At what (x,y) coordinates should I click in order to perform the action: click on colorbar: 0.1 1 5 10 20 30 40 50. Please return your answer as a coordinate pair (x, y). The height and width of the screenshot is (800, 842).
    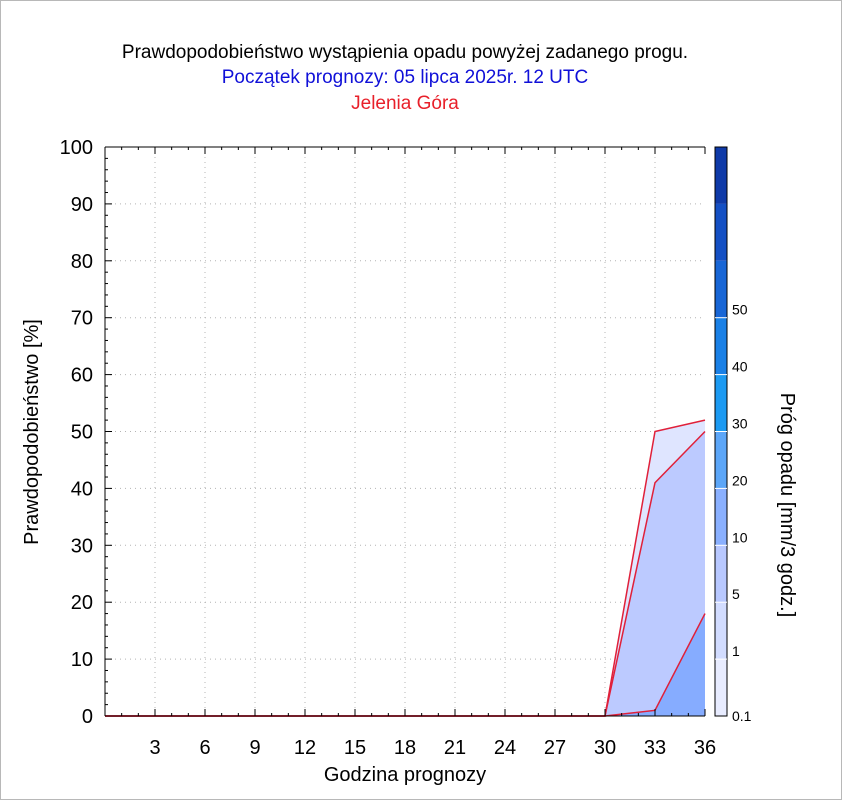
    Looking at the image, I should click on (733, 435).